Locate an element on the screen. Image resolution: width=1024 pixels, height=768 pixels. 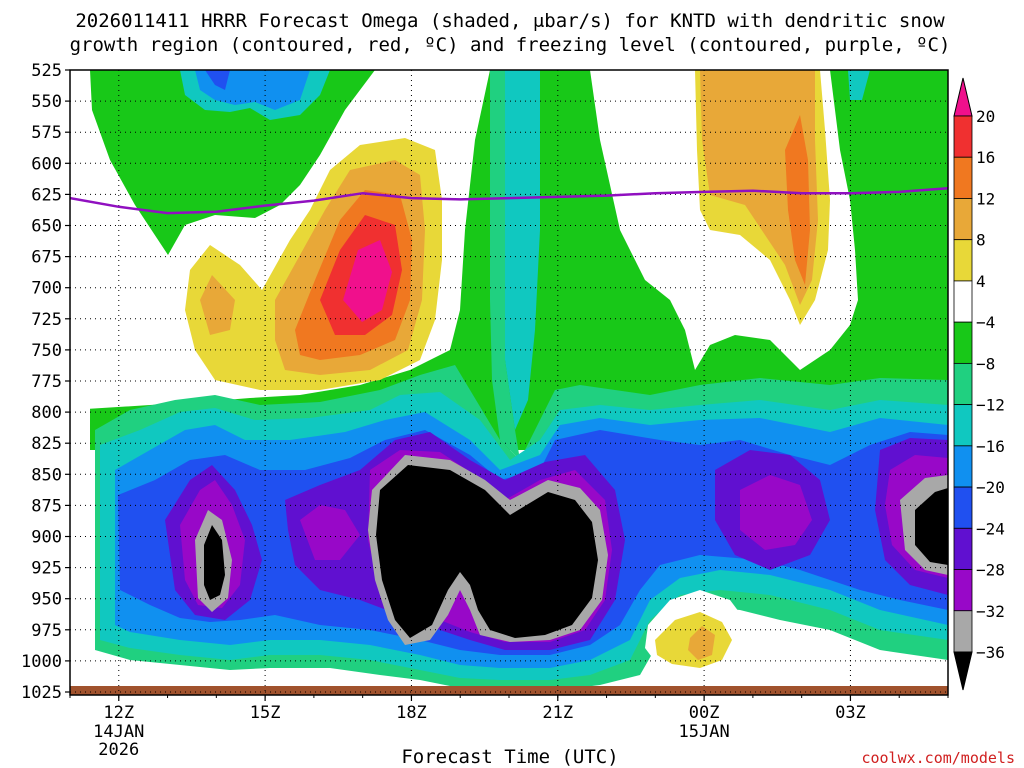
omega-region-orange-right is located at coordinates (797, 200).